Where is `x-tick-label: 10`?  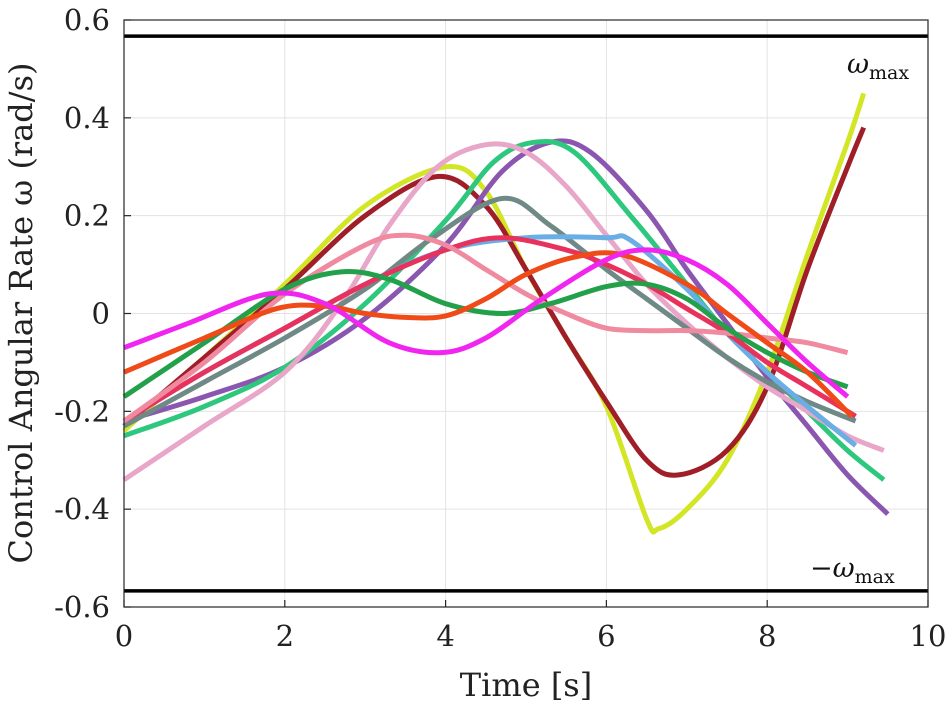
x-tick-label: 10 is located at coordinates (928, 636).